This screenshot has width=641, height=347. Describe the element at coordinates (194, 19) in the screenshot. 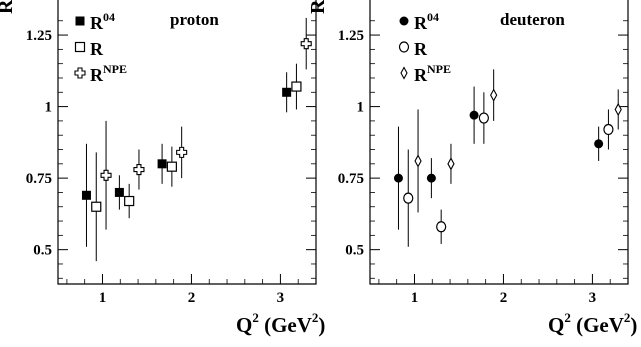

I see `panel-label: proton` at that location.